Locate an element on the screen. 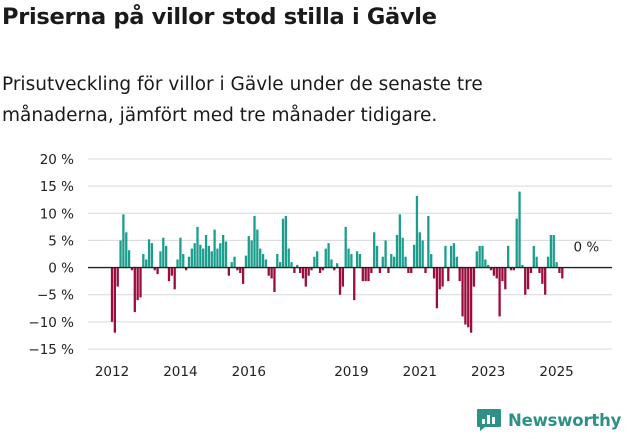 The image size is (631, 439). y-tick-label: 15 % is located at coordinates (57, 187).